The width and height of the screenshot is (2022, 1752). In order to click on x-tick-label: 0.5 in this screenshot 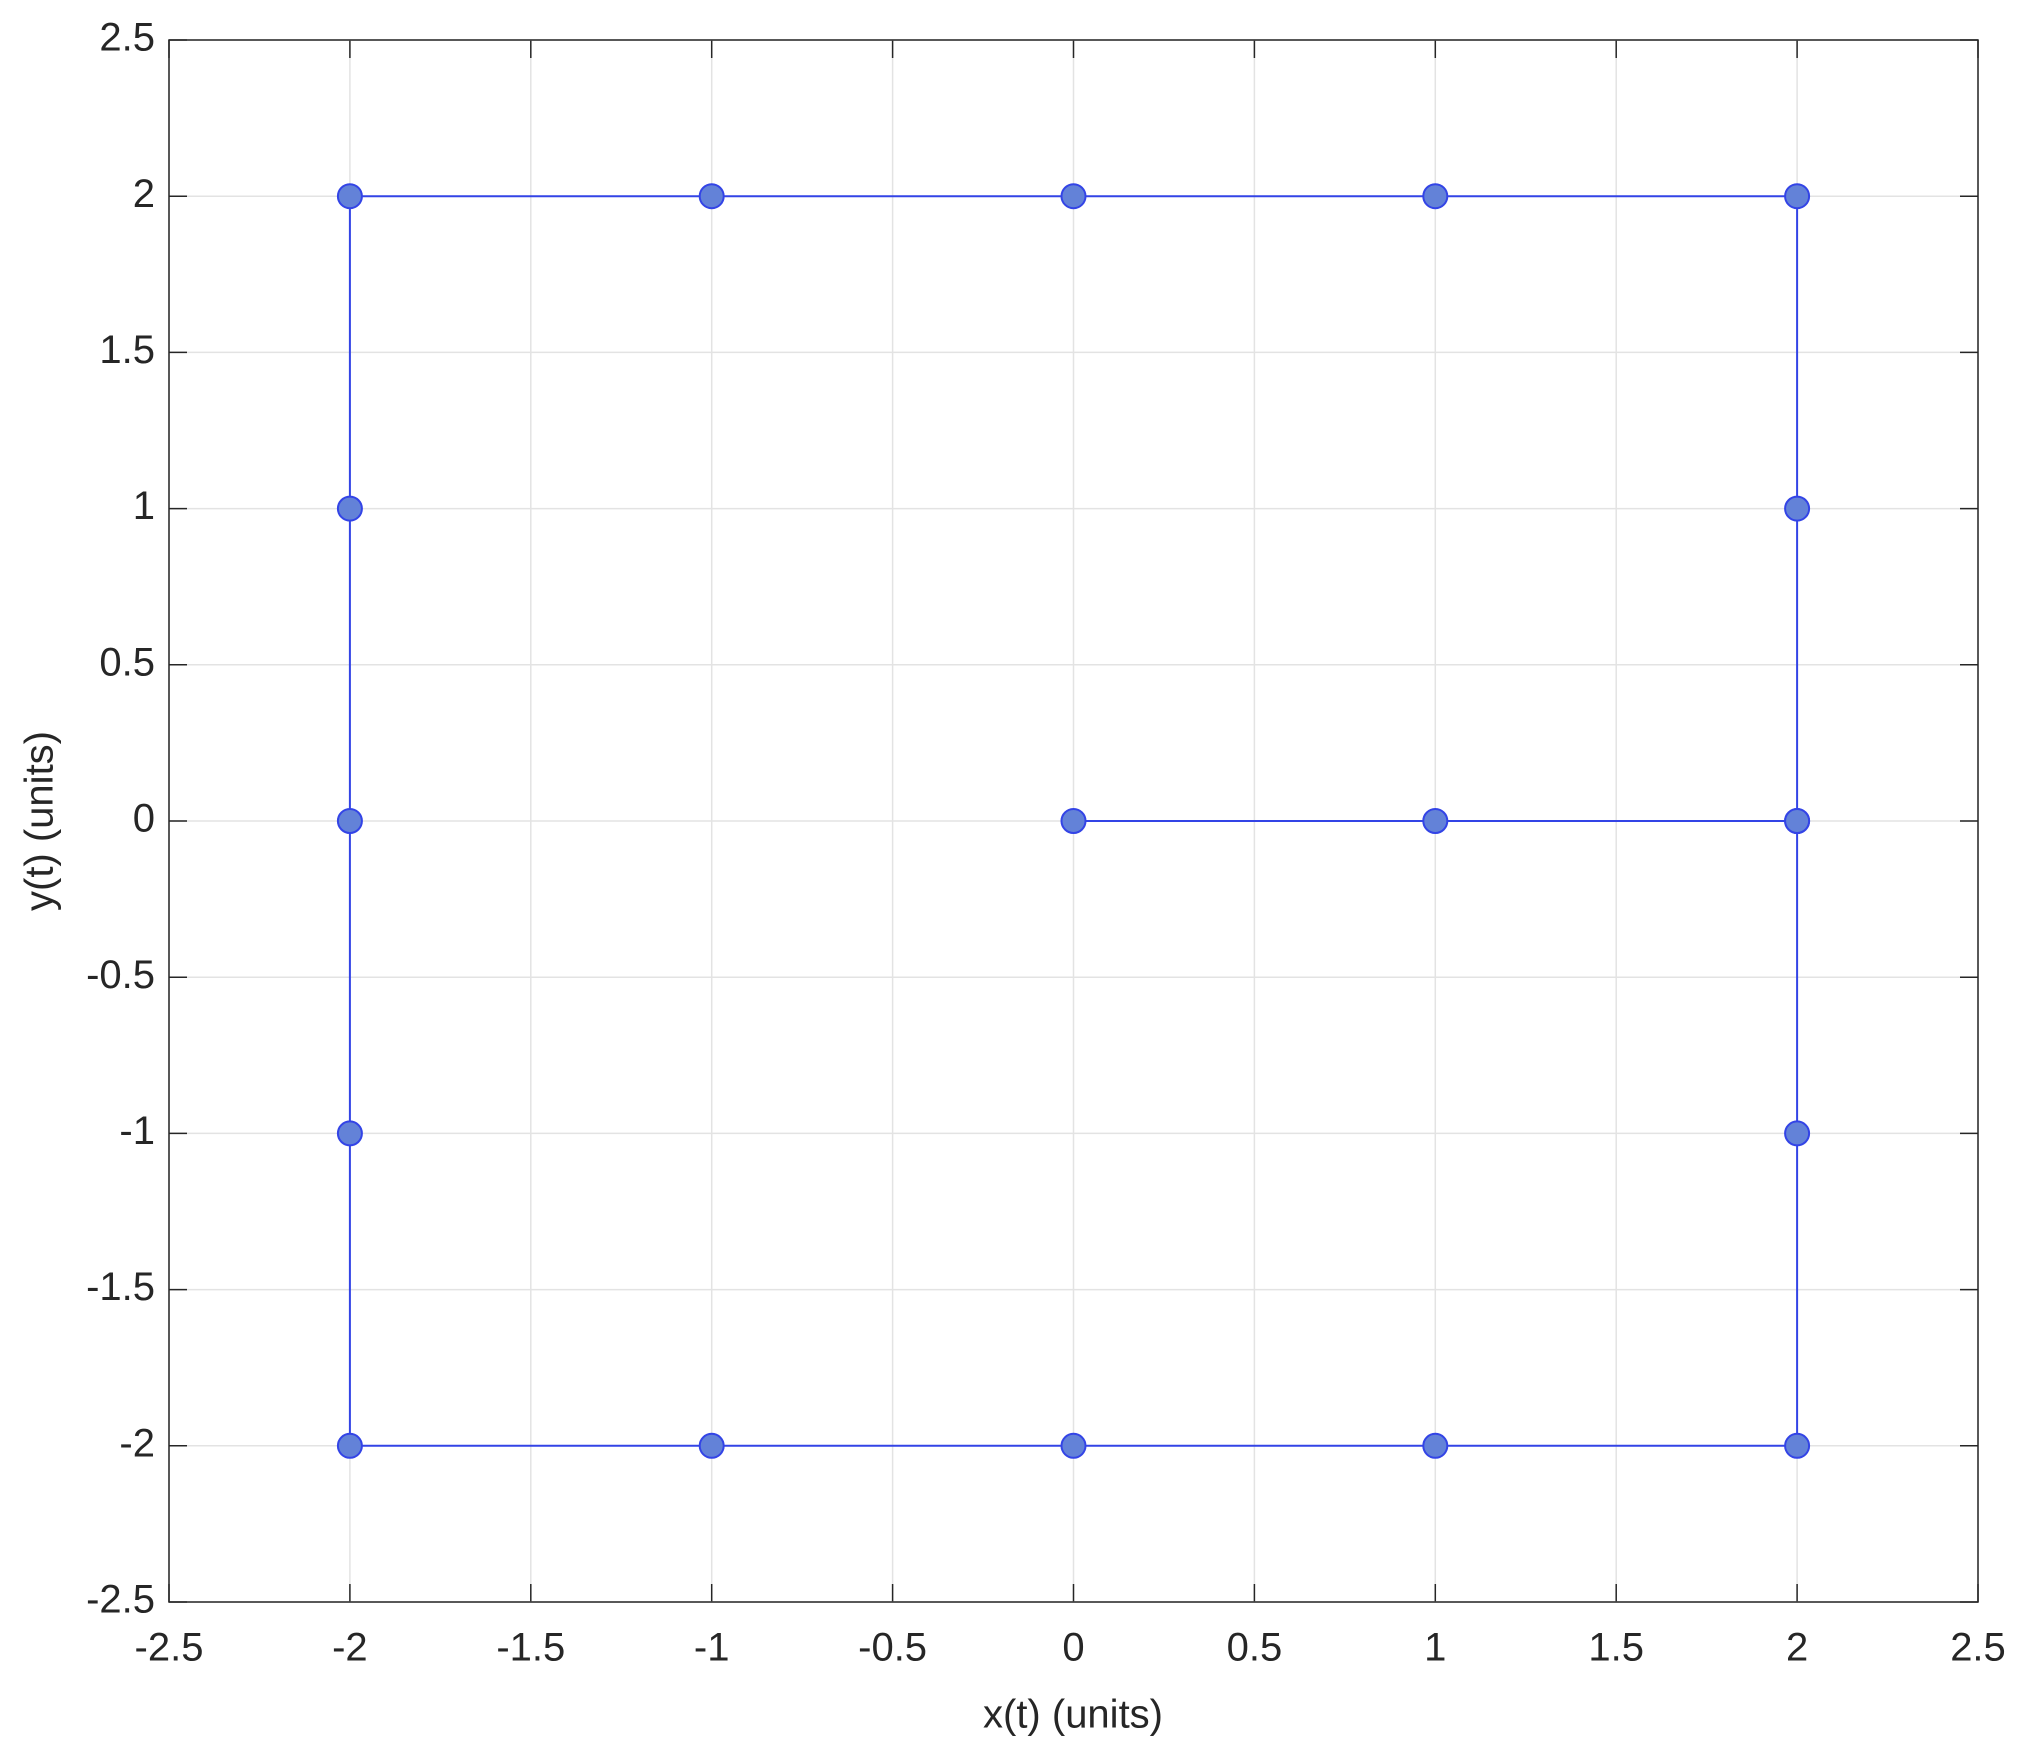, I will do `click(1255, 1648)`.